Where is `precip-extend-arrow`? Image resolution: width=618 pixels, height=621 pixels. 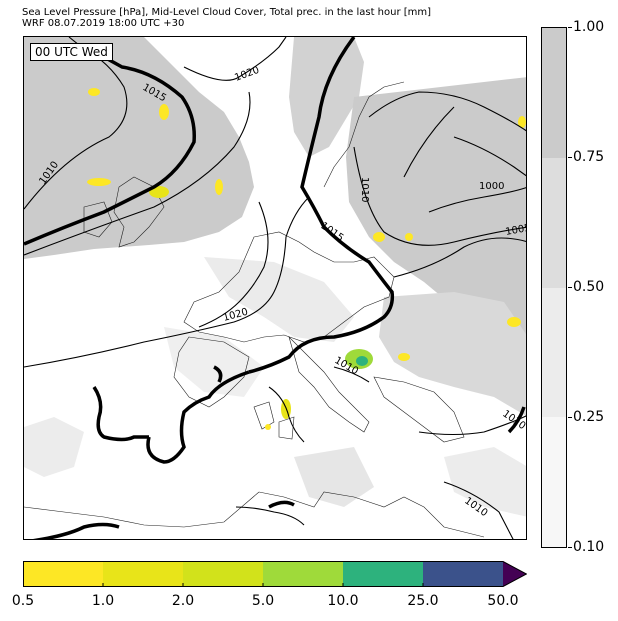 precip-extend-arrow is located at coordinates (515, 574).